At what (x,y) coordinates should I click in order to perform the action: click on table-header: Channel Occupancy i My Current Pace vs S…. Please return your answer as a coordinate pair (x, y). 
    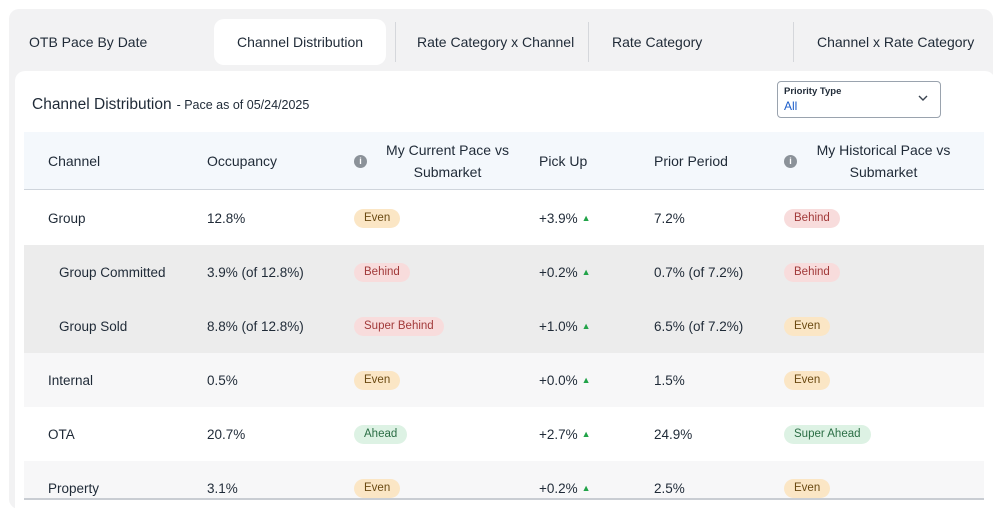
    Looking at the image, I should click on (504, 161).